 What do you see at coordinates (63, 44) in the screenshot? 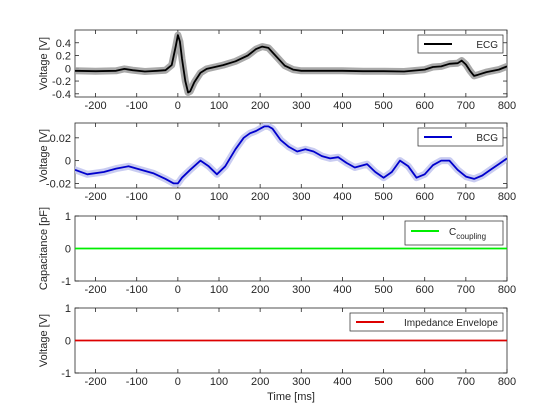
I see `y-tick-label: 0.4` at bounding box center [63, 44].